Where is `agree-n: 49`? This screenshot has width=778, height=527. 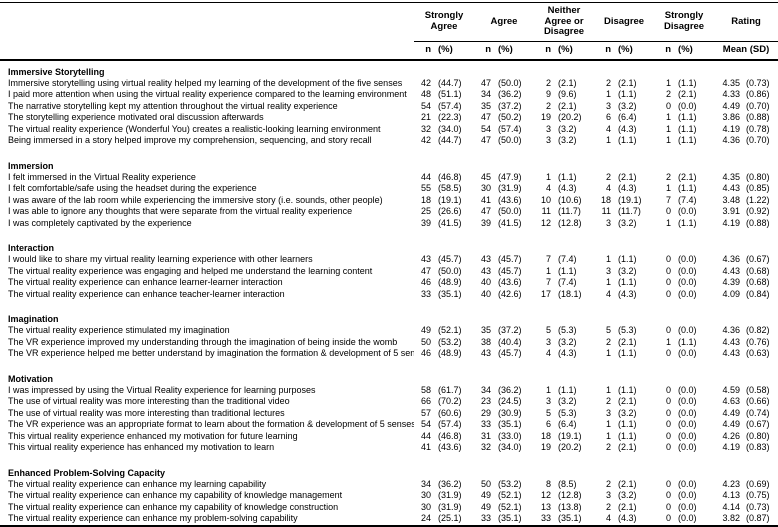 agree-n: 49 is located at coordinates (485, 506).